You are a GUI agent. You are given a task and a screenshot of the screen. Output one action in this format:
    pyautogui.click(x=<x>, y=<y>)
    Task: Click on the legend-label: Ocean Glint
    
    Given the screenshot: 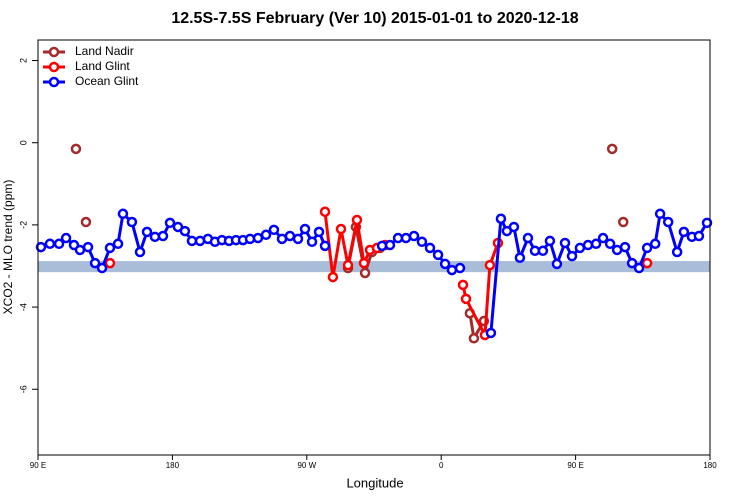 What is the action you would take?
    pyautogui.click(x=107, y=81)
    